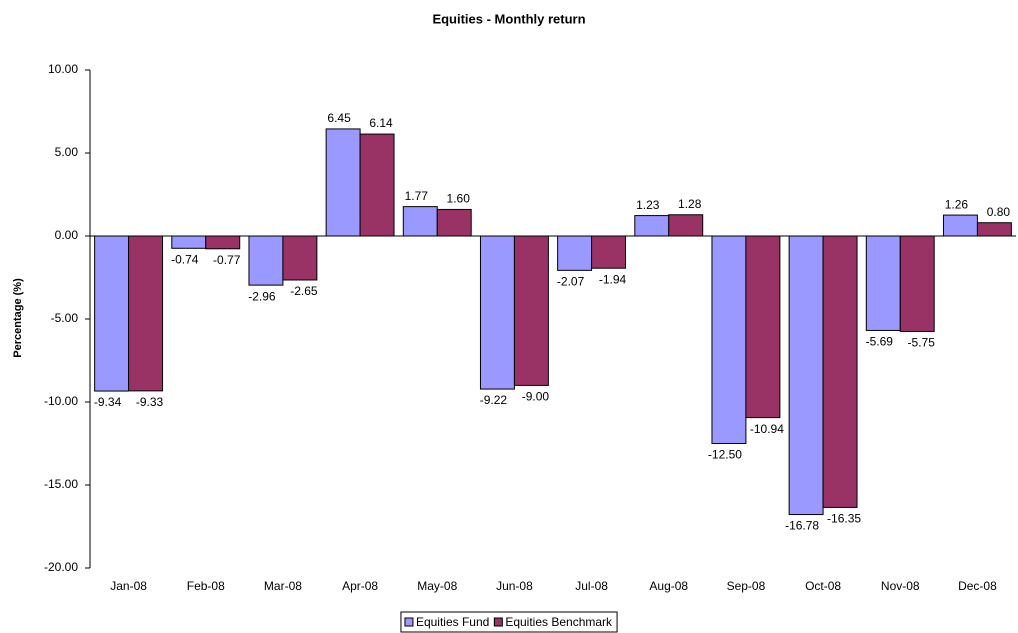  I want to click on value-label: 6.45, so click(339, 118).